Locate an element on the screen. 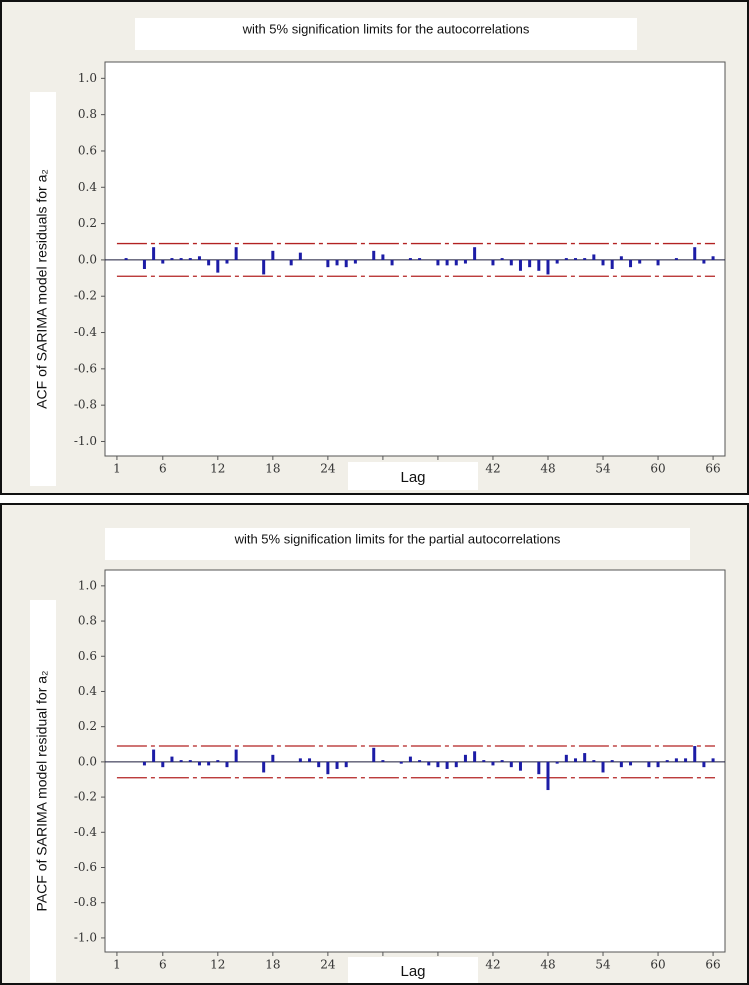 Image resolution: width=749 pixels, height=985 pixels. x-tick-label: 18 is located at coordinates (272, 469).